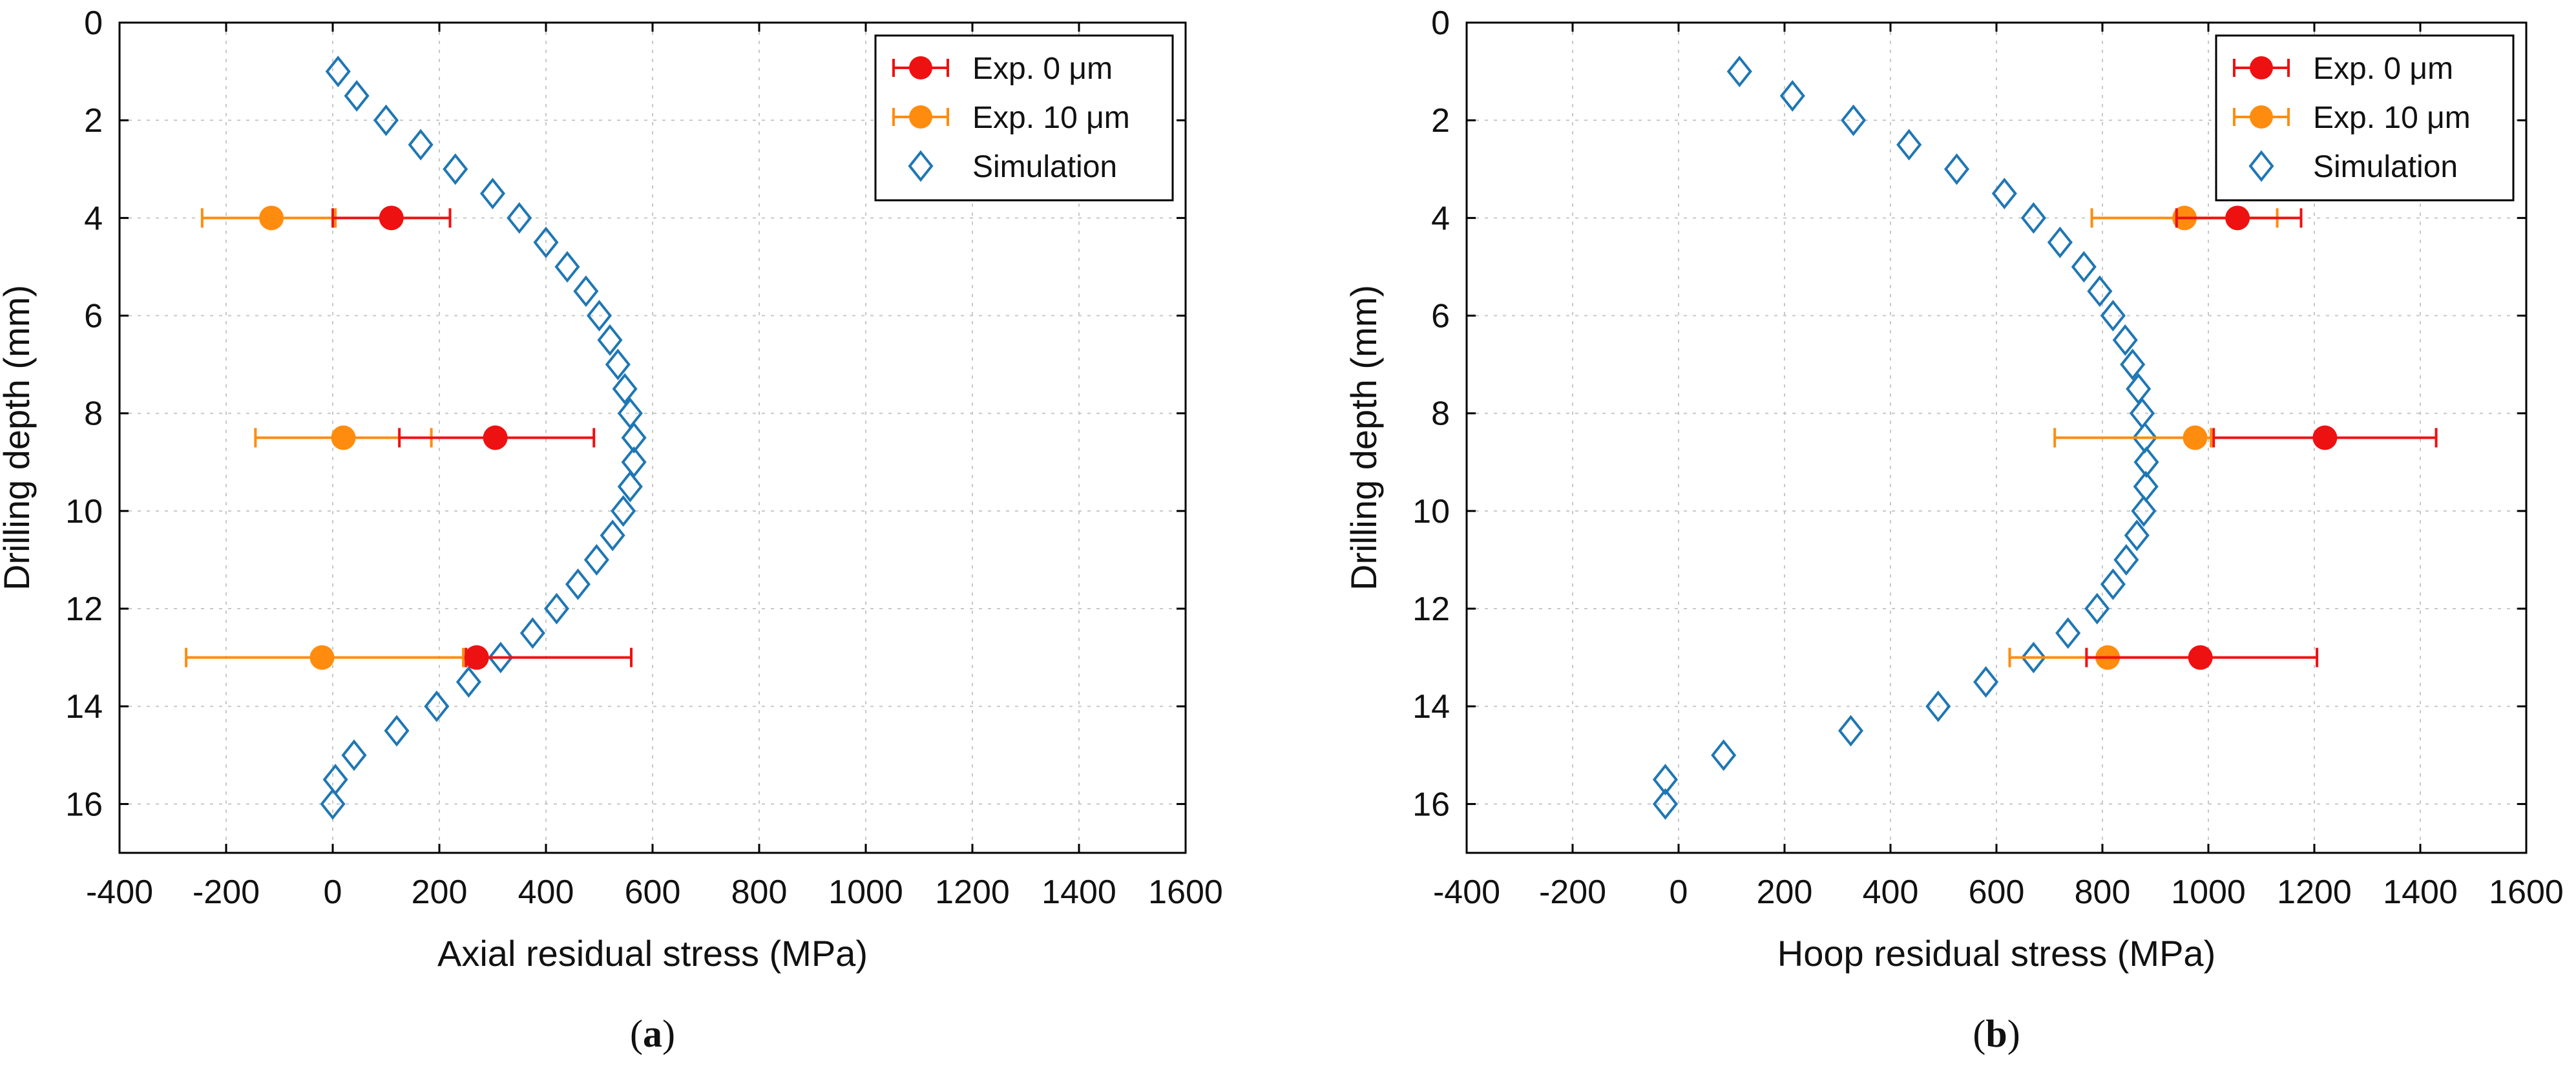  I want to click on y-tick-label: 16, so click(84, 804).